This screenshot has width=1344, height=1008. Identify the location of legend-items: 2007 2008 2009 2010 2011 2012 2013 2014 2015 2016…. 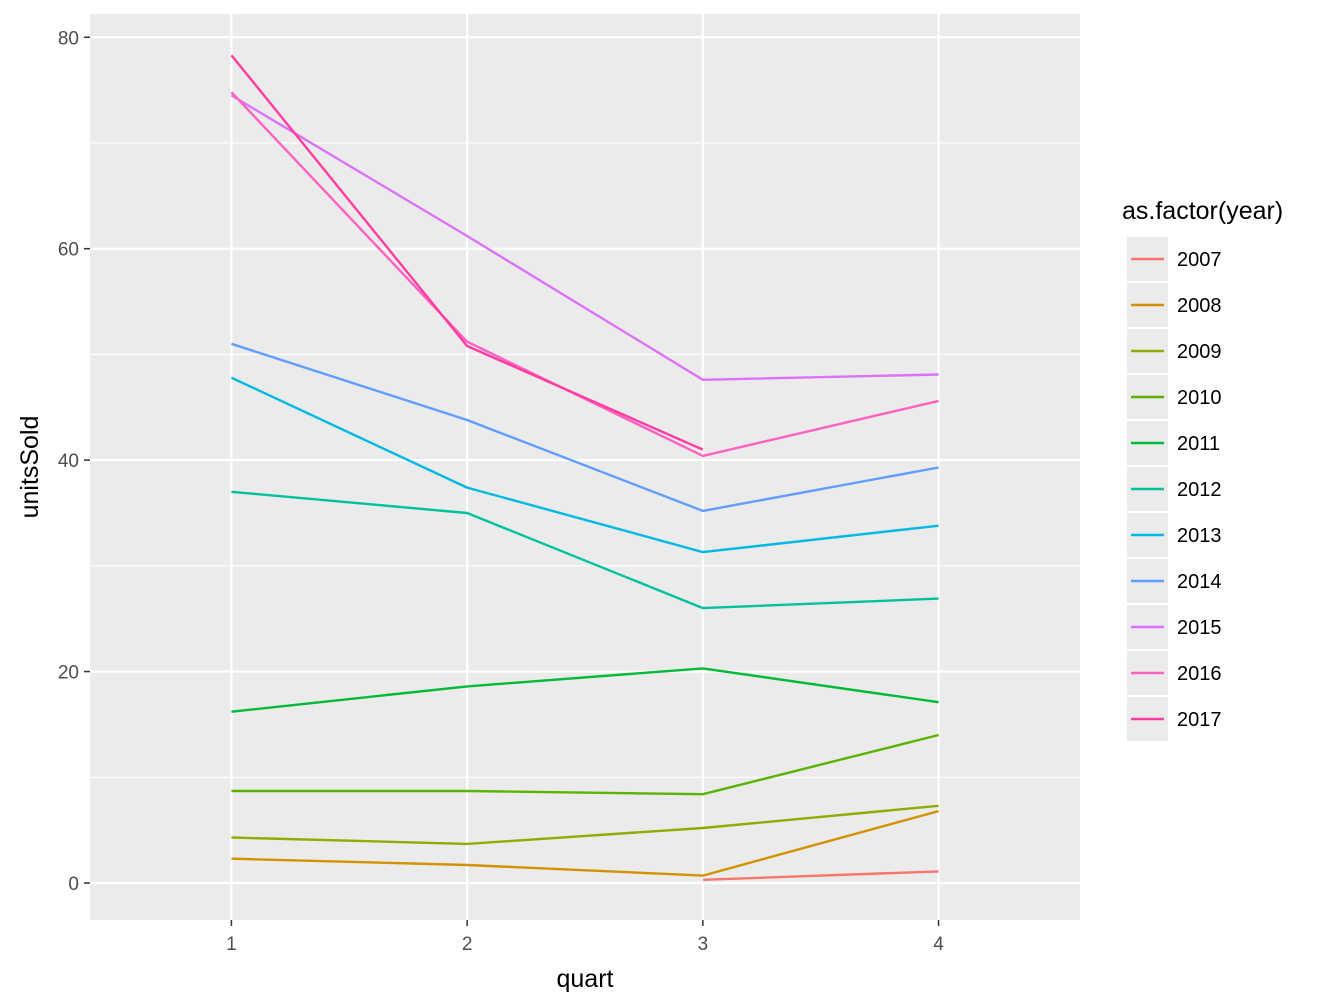
(1174, 489).